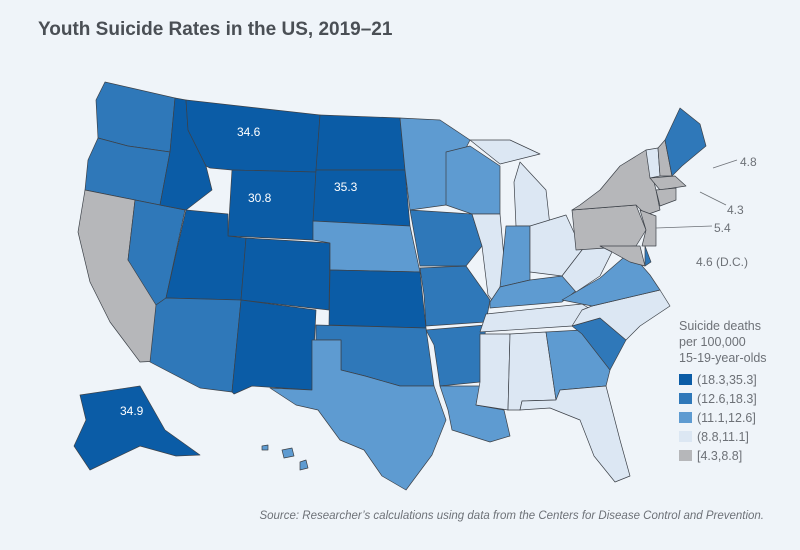 The image size is (800, 550). Describe the element at coordinates (132, 411) in the screenshot. I see `value-label-ak: 34.9` at that location.